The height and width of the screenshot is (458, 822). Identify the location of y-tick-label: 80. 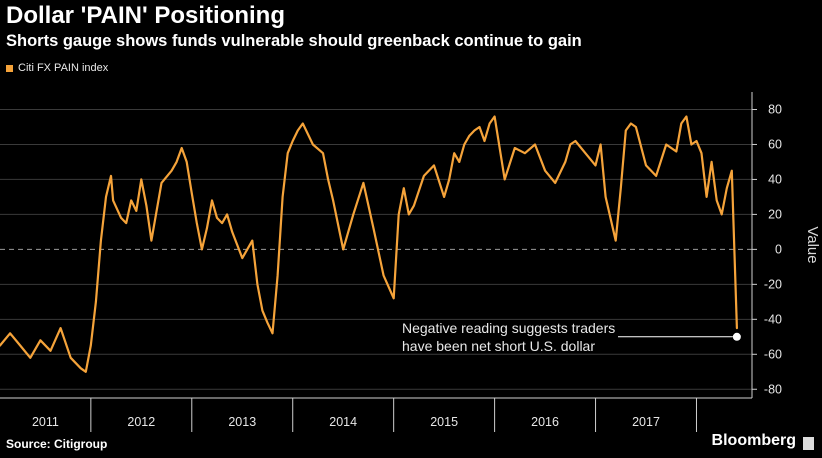
(775, 109).